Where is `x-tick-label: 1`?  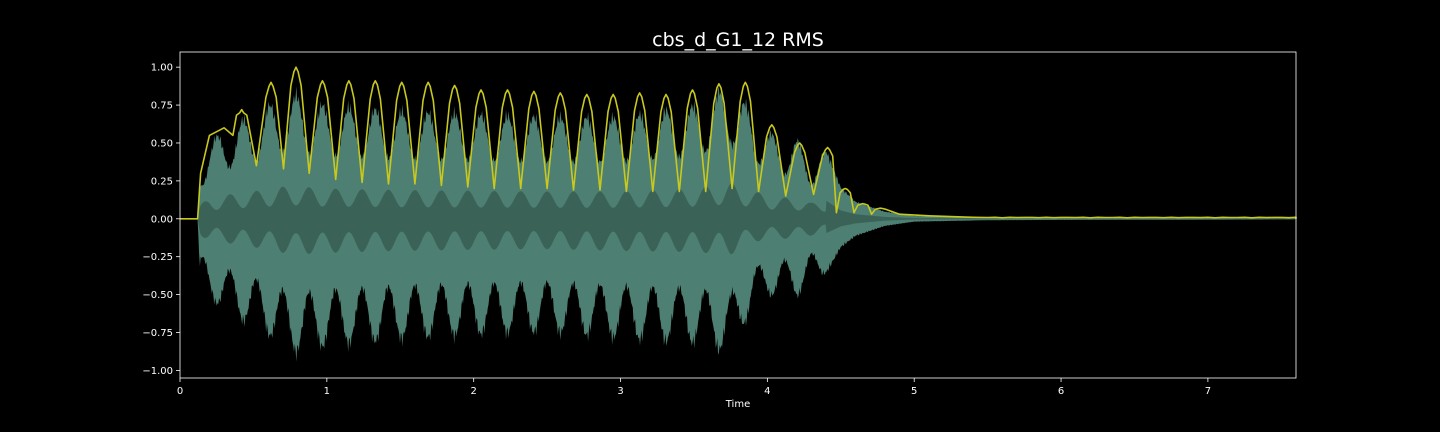
x-tick-label: 1 is located at coordinates (327, 391).